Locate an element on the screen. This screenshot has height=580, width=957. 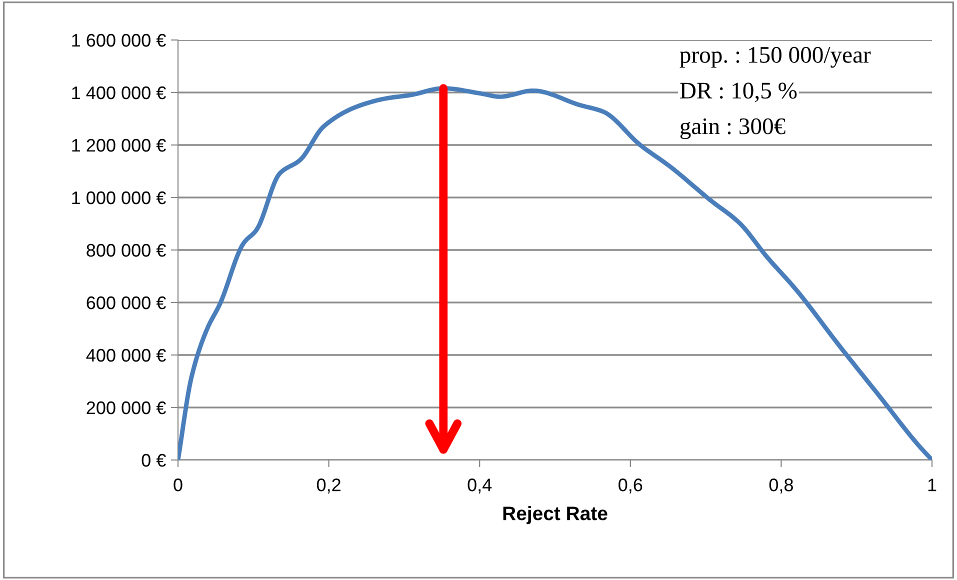
x-tick-label: 0,2 is located at coordinates (328, 486).